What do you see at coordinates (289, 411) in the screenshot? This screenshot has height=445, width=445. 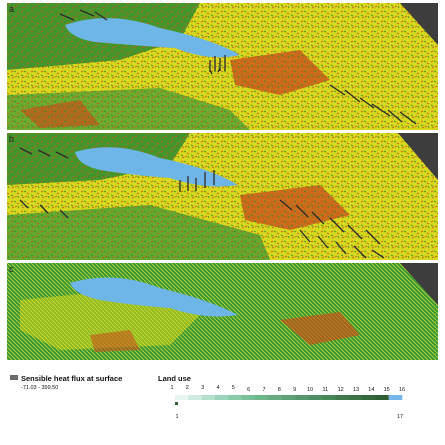 I see `legend-landuse-bottom-ticks: 1 17` at bounding box center [289, 411].